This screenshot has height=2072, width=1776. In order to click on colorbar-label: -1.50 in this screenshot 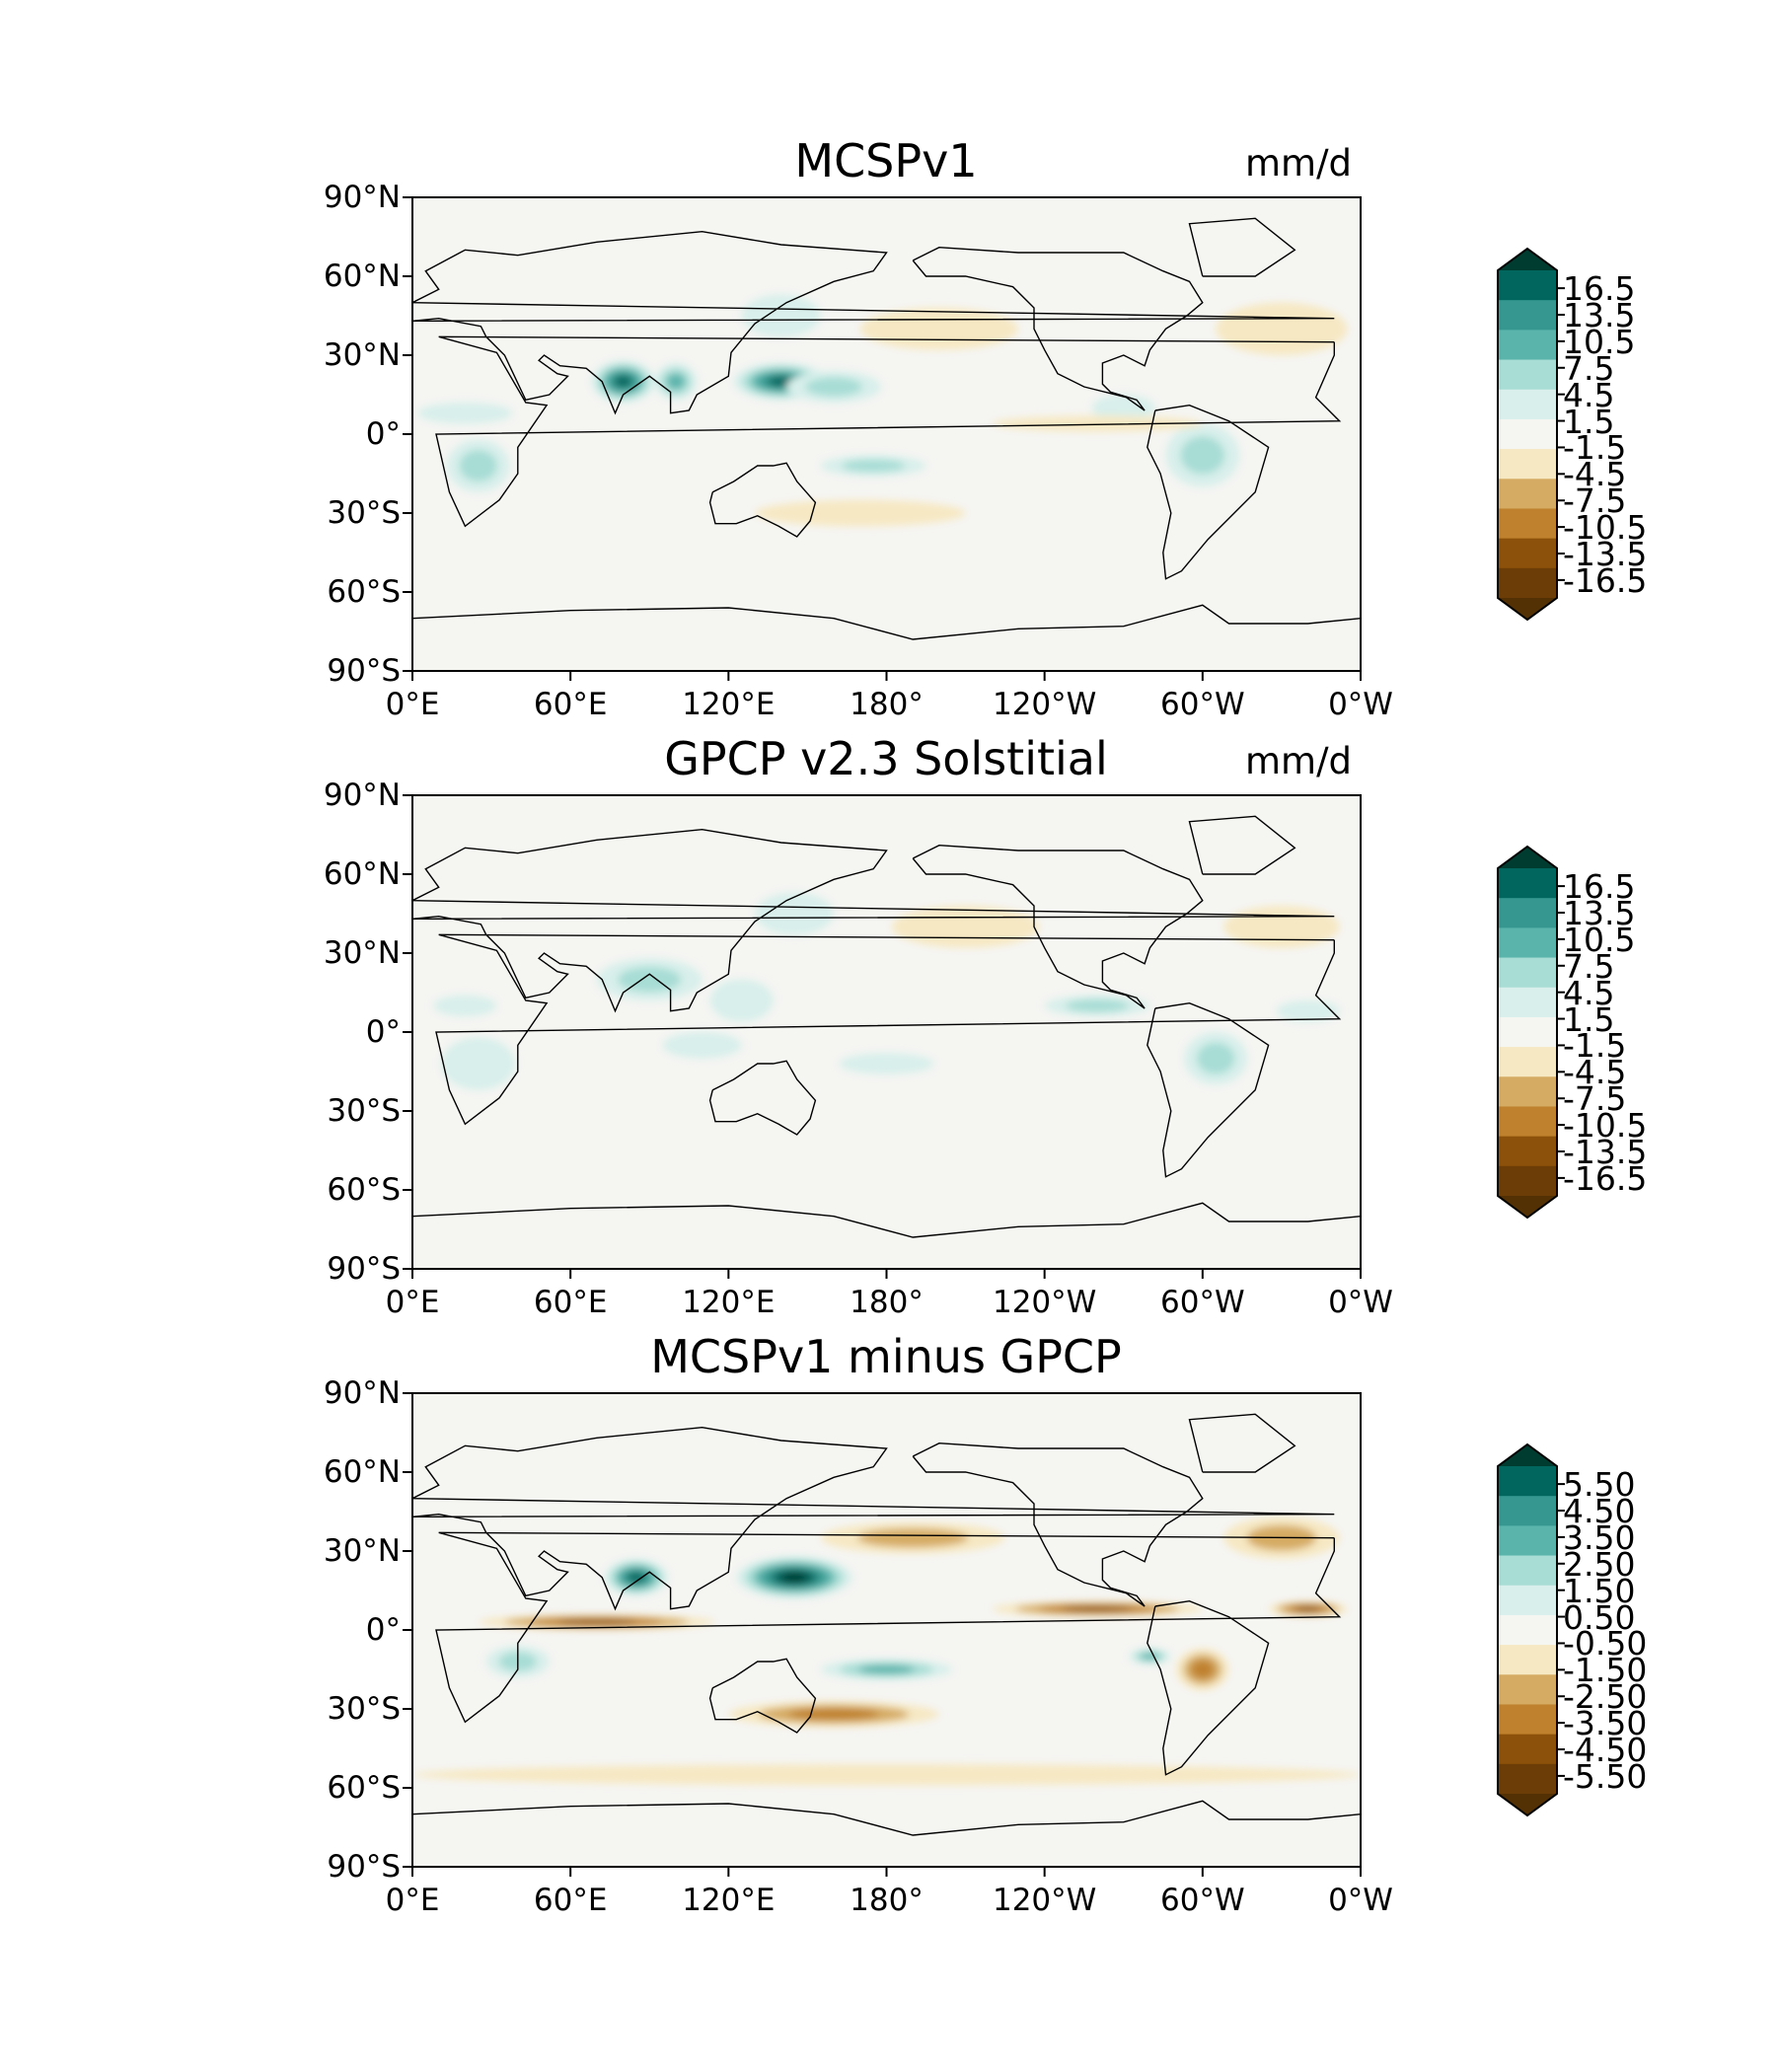, I will do `click(1606, 1670)`.